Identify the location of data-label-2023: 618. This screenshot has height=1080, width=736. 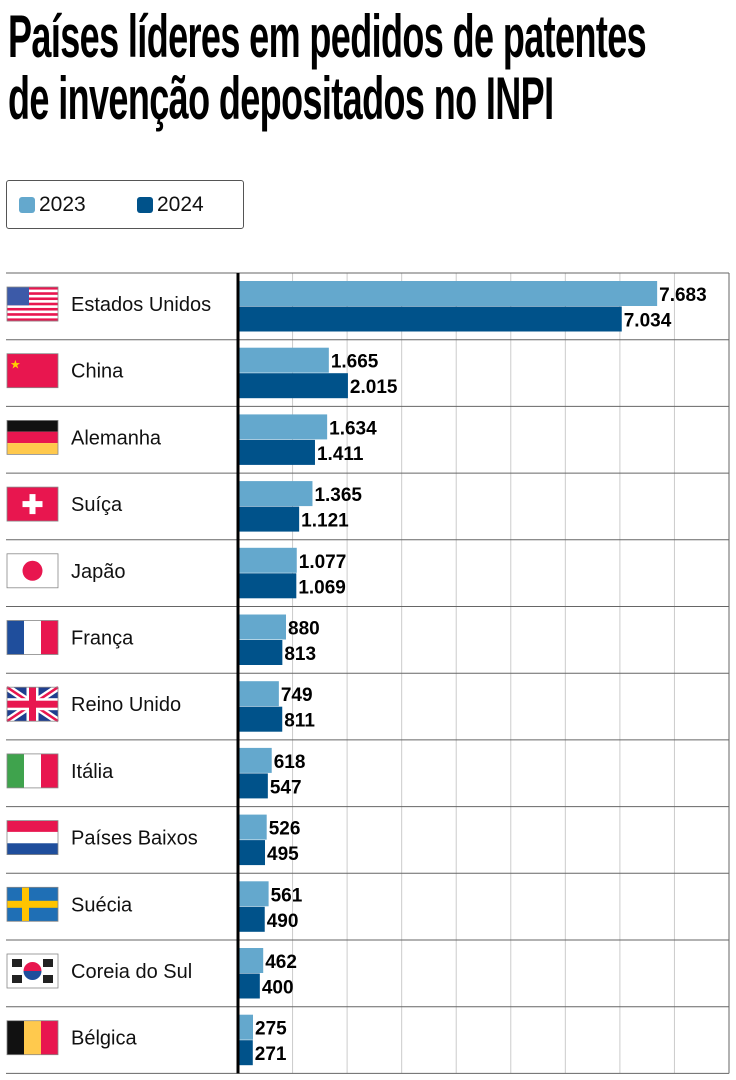
(290, 762).